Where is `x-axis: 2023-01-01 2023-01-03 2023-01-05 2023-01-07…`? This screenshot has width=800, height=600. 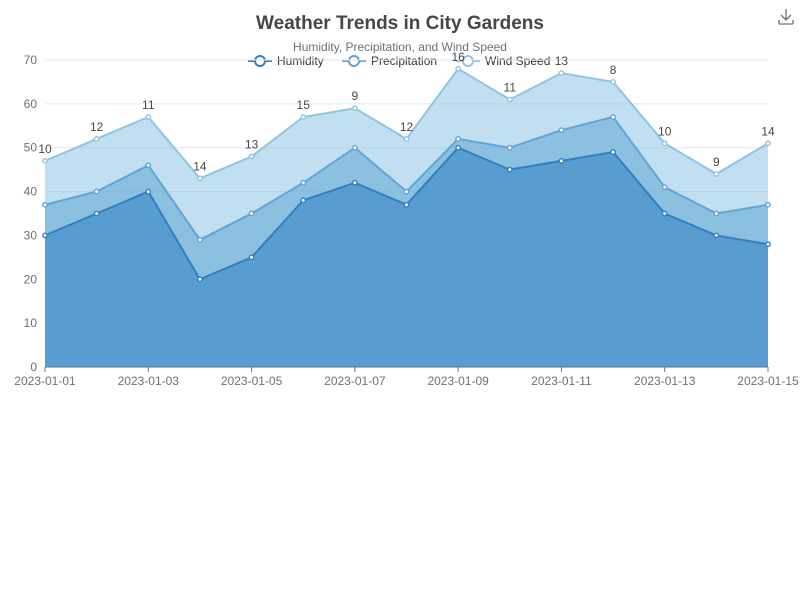 x-axis: 2023-01-01 2023-01-03 2023-01-05 2023-01-07… is located at coordinates (406, 377).